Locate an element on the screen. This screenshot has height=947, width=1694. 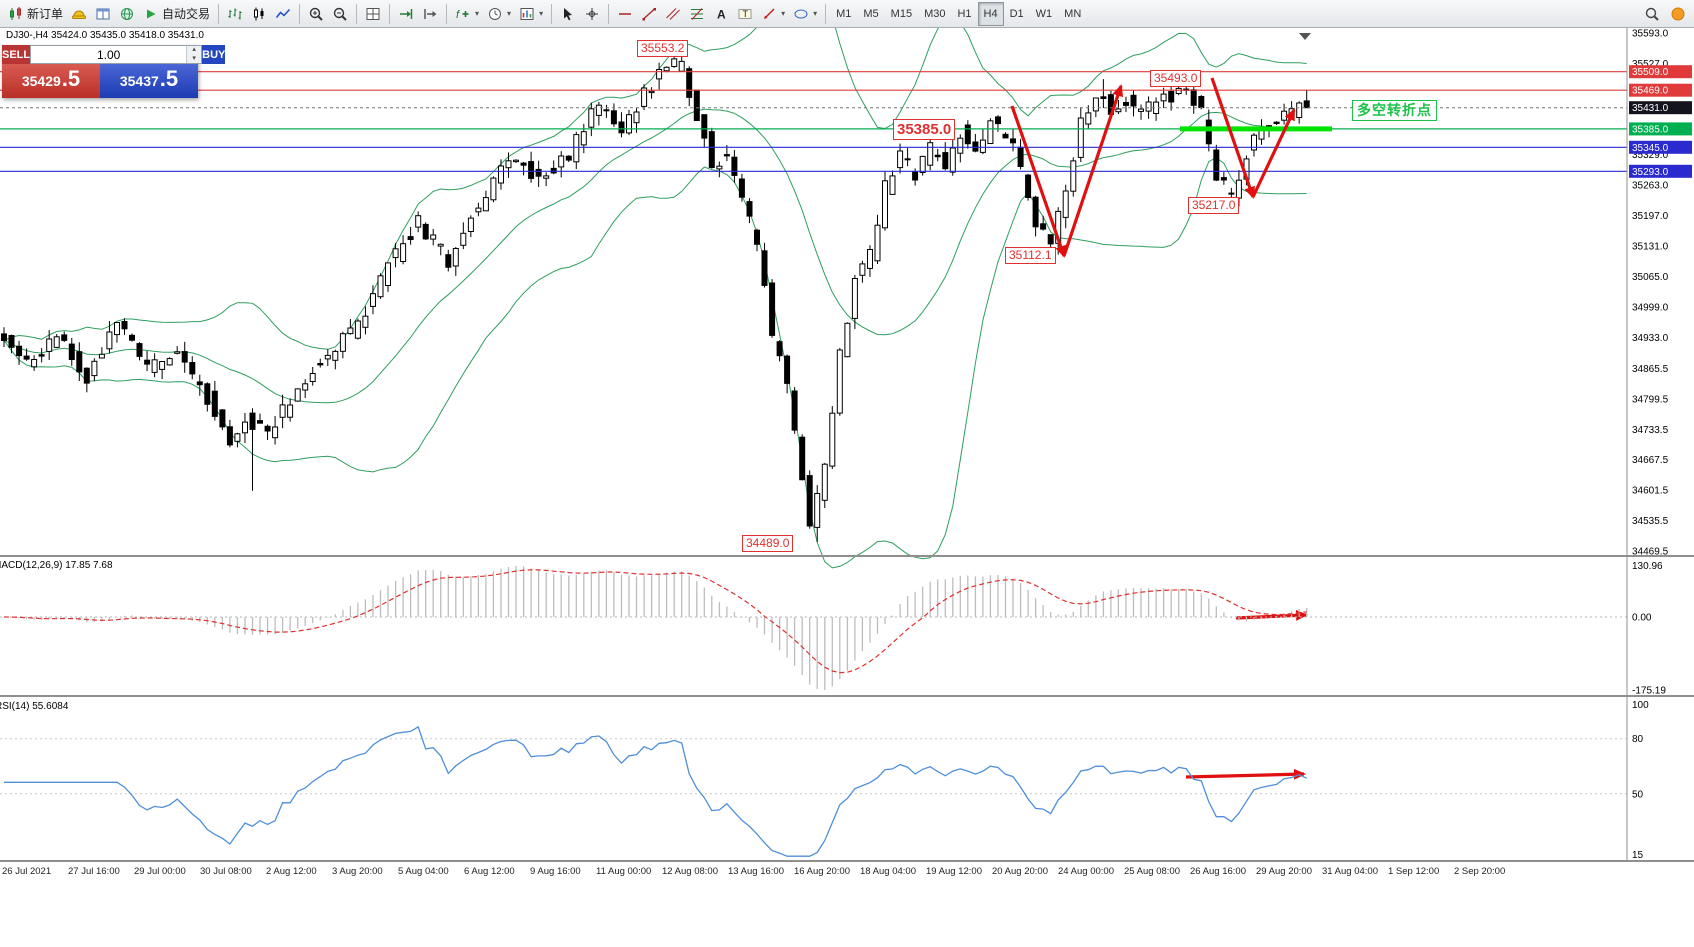
periods-button: ▾ is located at coordinates (499, 14).